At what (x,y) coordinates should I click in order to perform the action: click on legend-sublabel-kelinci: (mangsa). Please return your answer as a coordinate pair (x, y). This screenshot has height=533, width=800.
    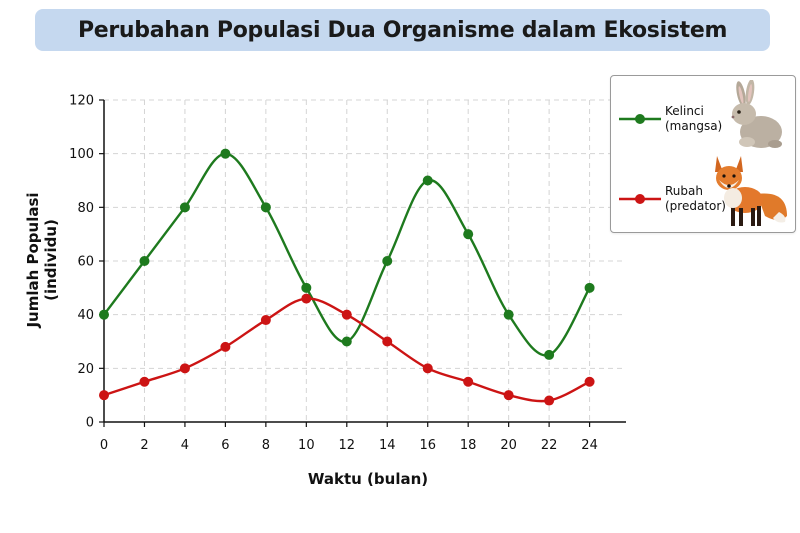
    Looking at the image, I should click on (694, 126).